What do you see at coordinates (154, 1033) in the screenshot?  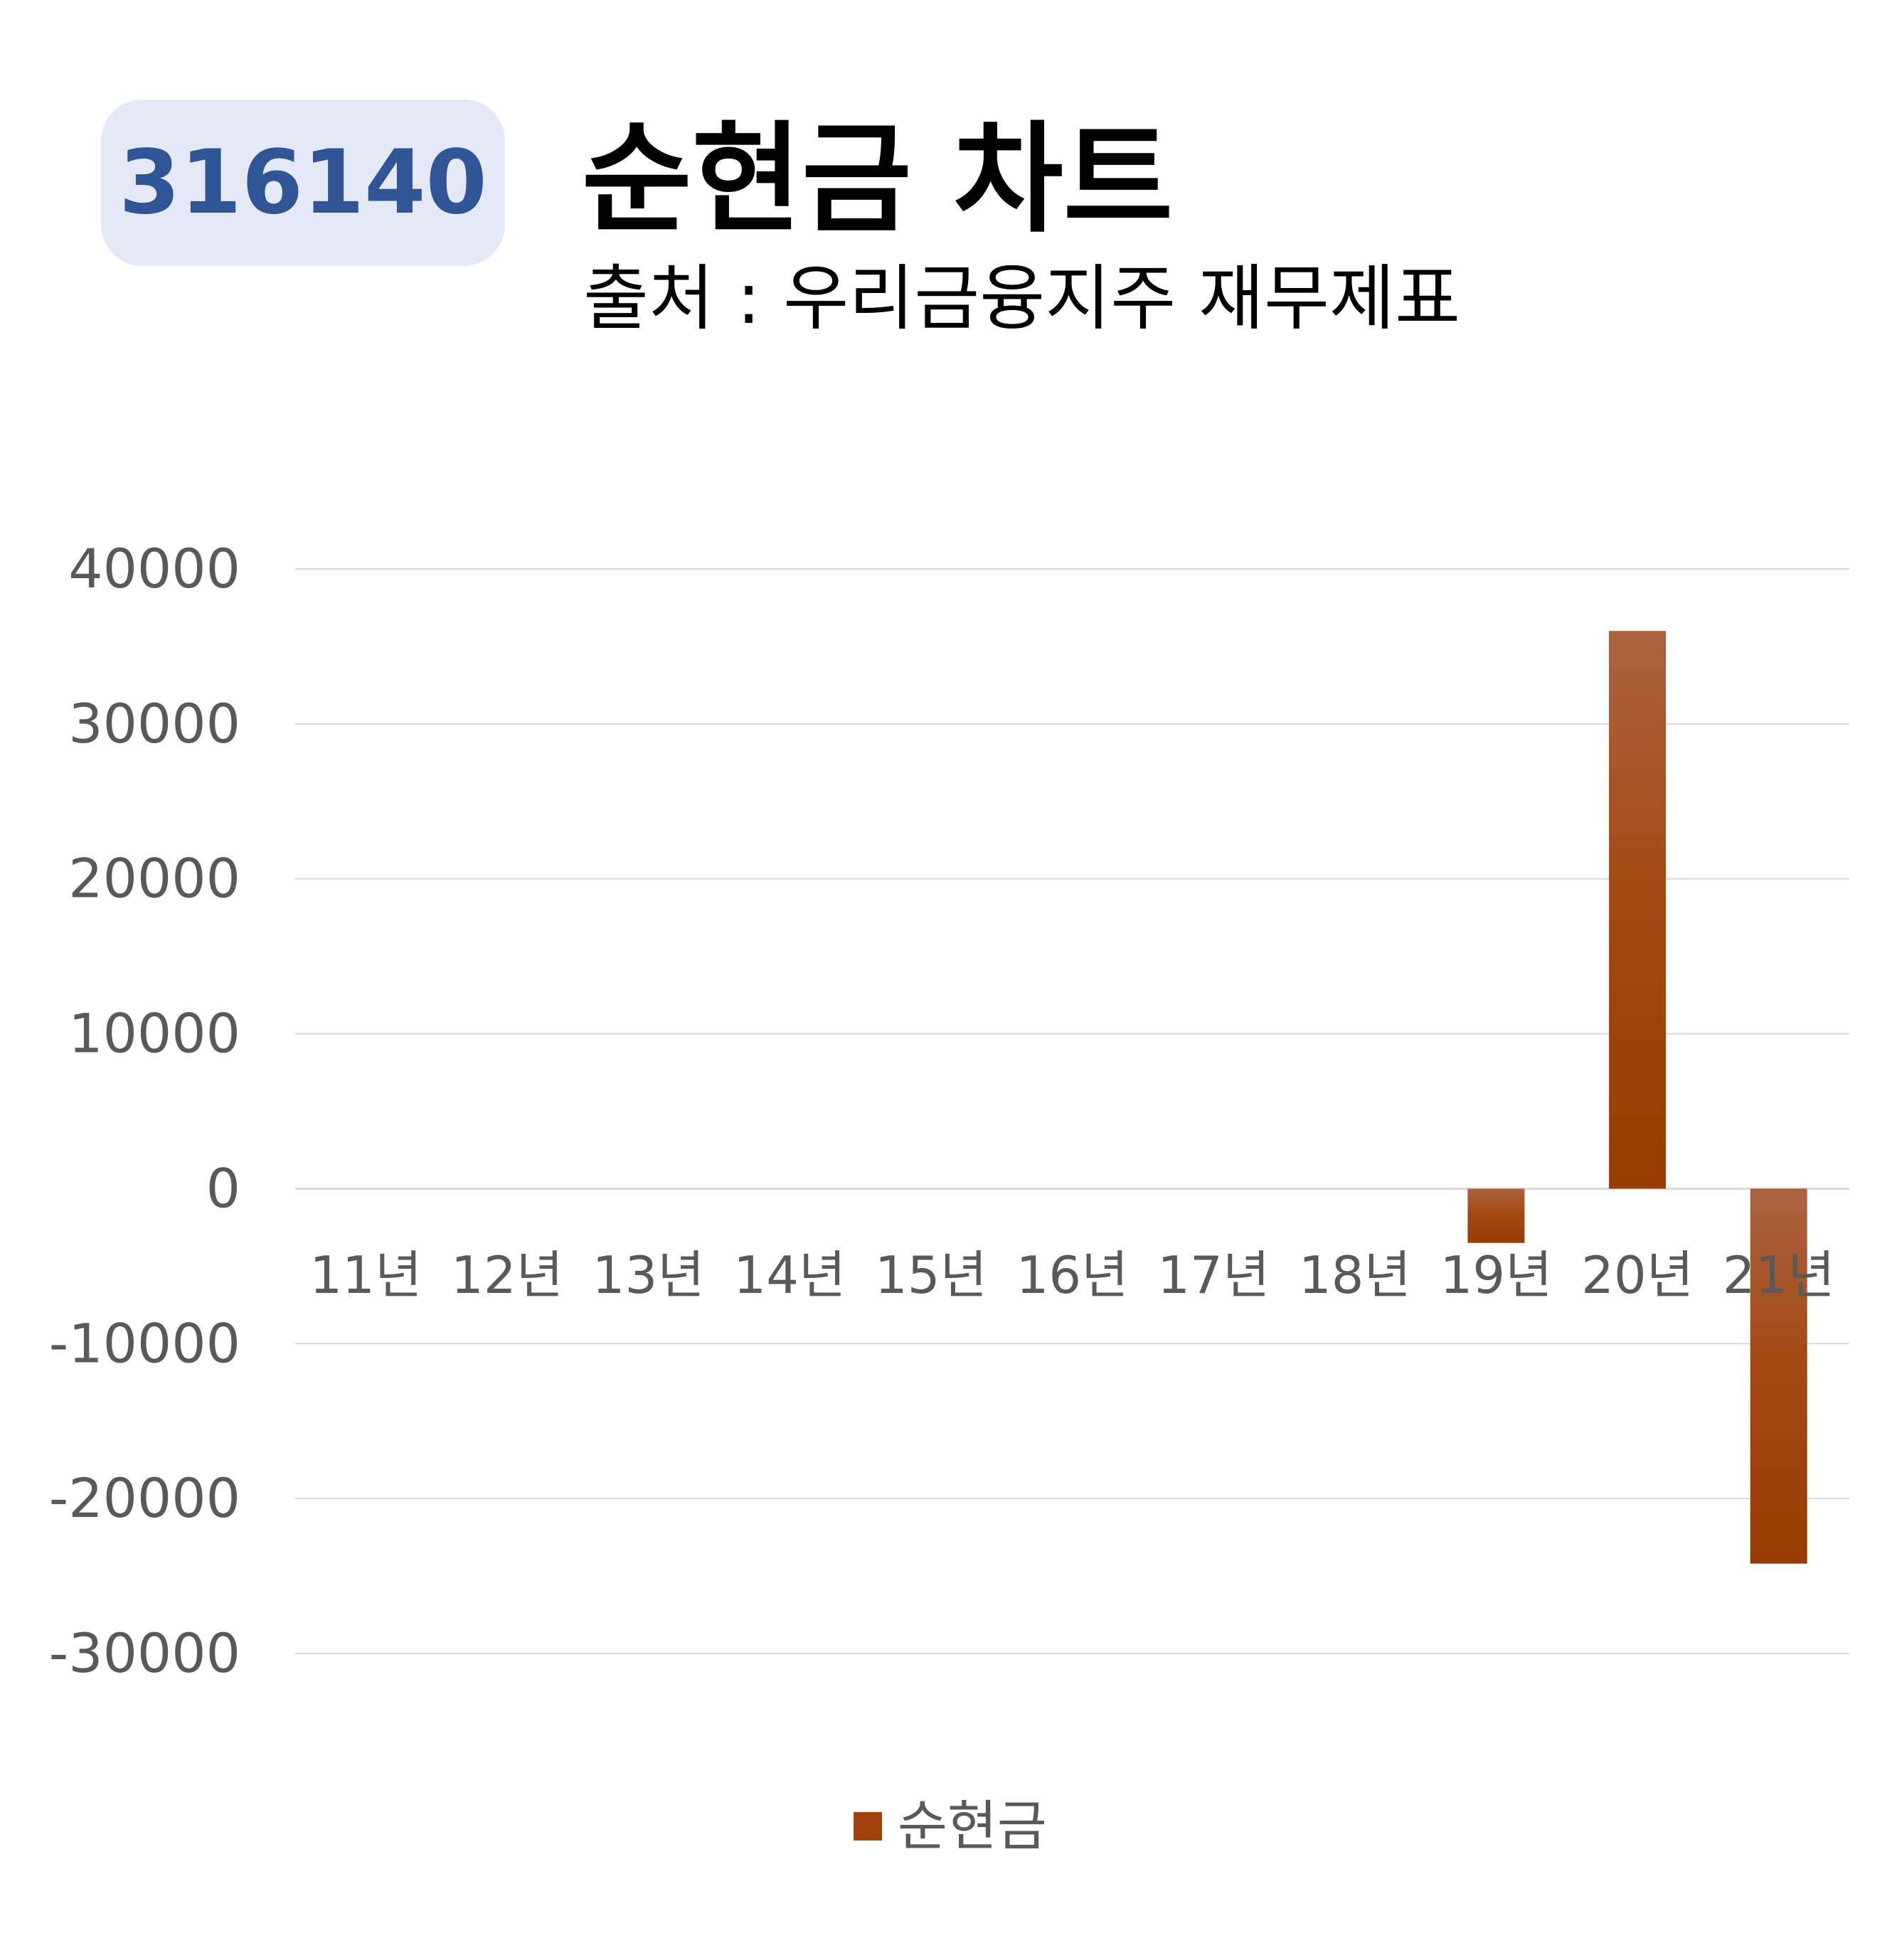 I see `y-tick-label: 10000` at bounding box center [154, 1033].